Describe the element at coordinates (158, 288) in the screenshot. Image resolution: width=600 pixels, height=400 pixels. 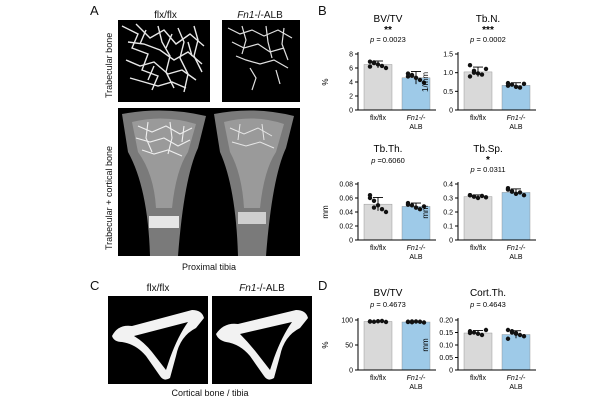
I see `panel-c-col1-title: flx/flx` at that location.